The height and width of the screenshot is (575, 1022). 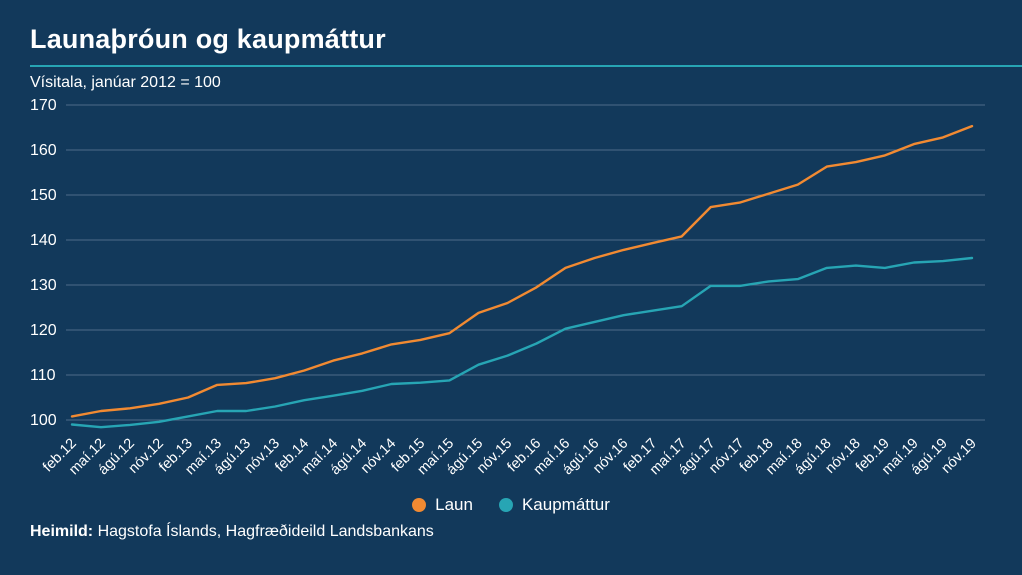 What do you see at coordinates (565, 504) in the screenshot?
I see `legend-label-kaupmattur: Kaupmáttur` at bounding box center [565, 504].